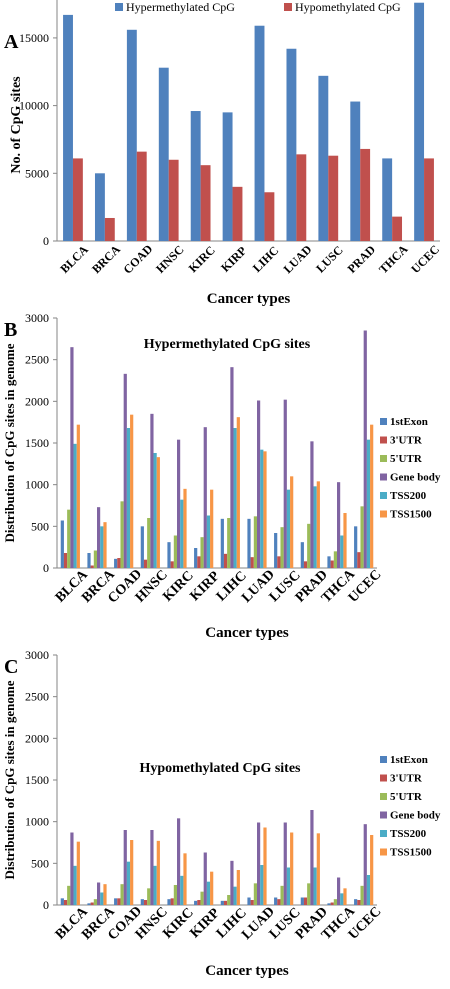 This screenshot has height=989, width=450. I want to click on bar-tss200-kirp, so click(208, 893).